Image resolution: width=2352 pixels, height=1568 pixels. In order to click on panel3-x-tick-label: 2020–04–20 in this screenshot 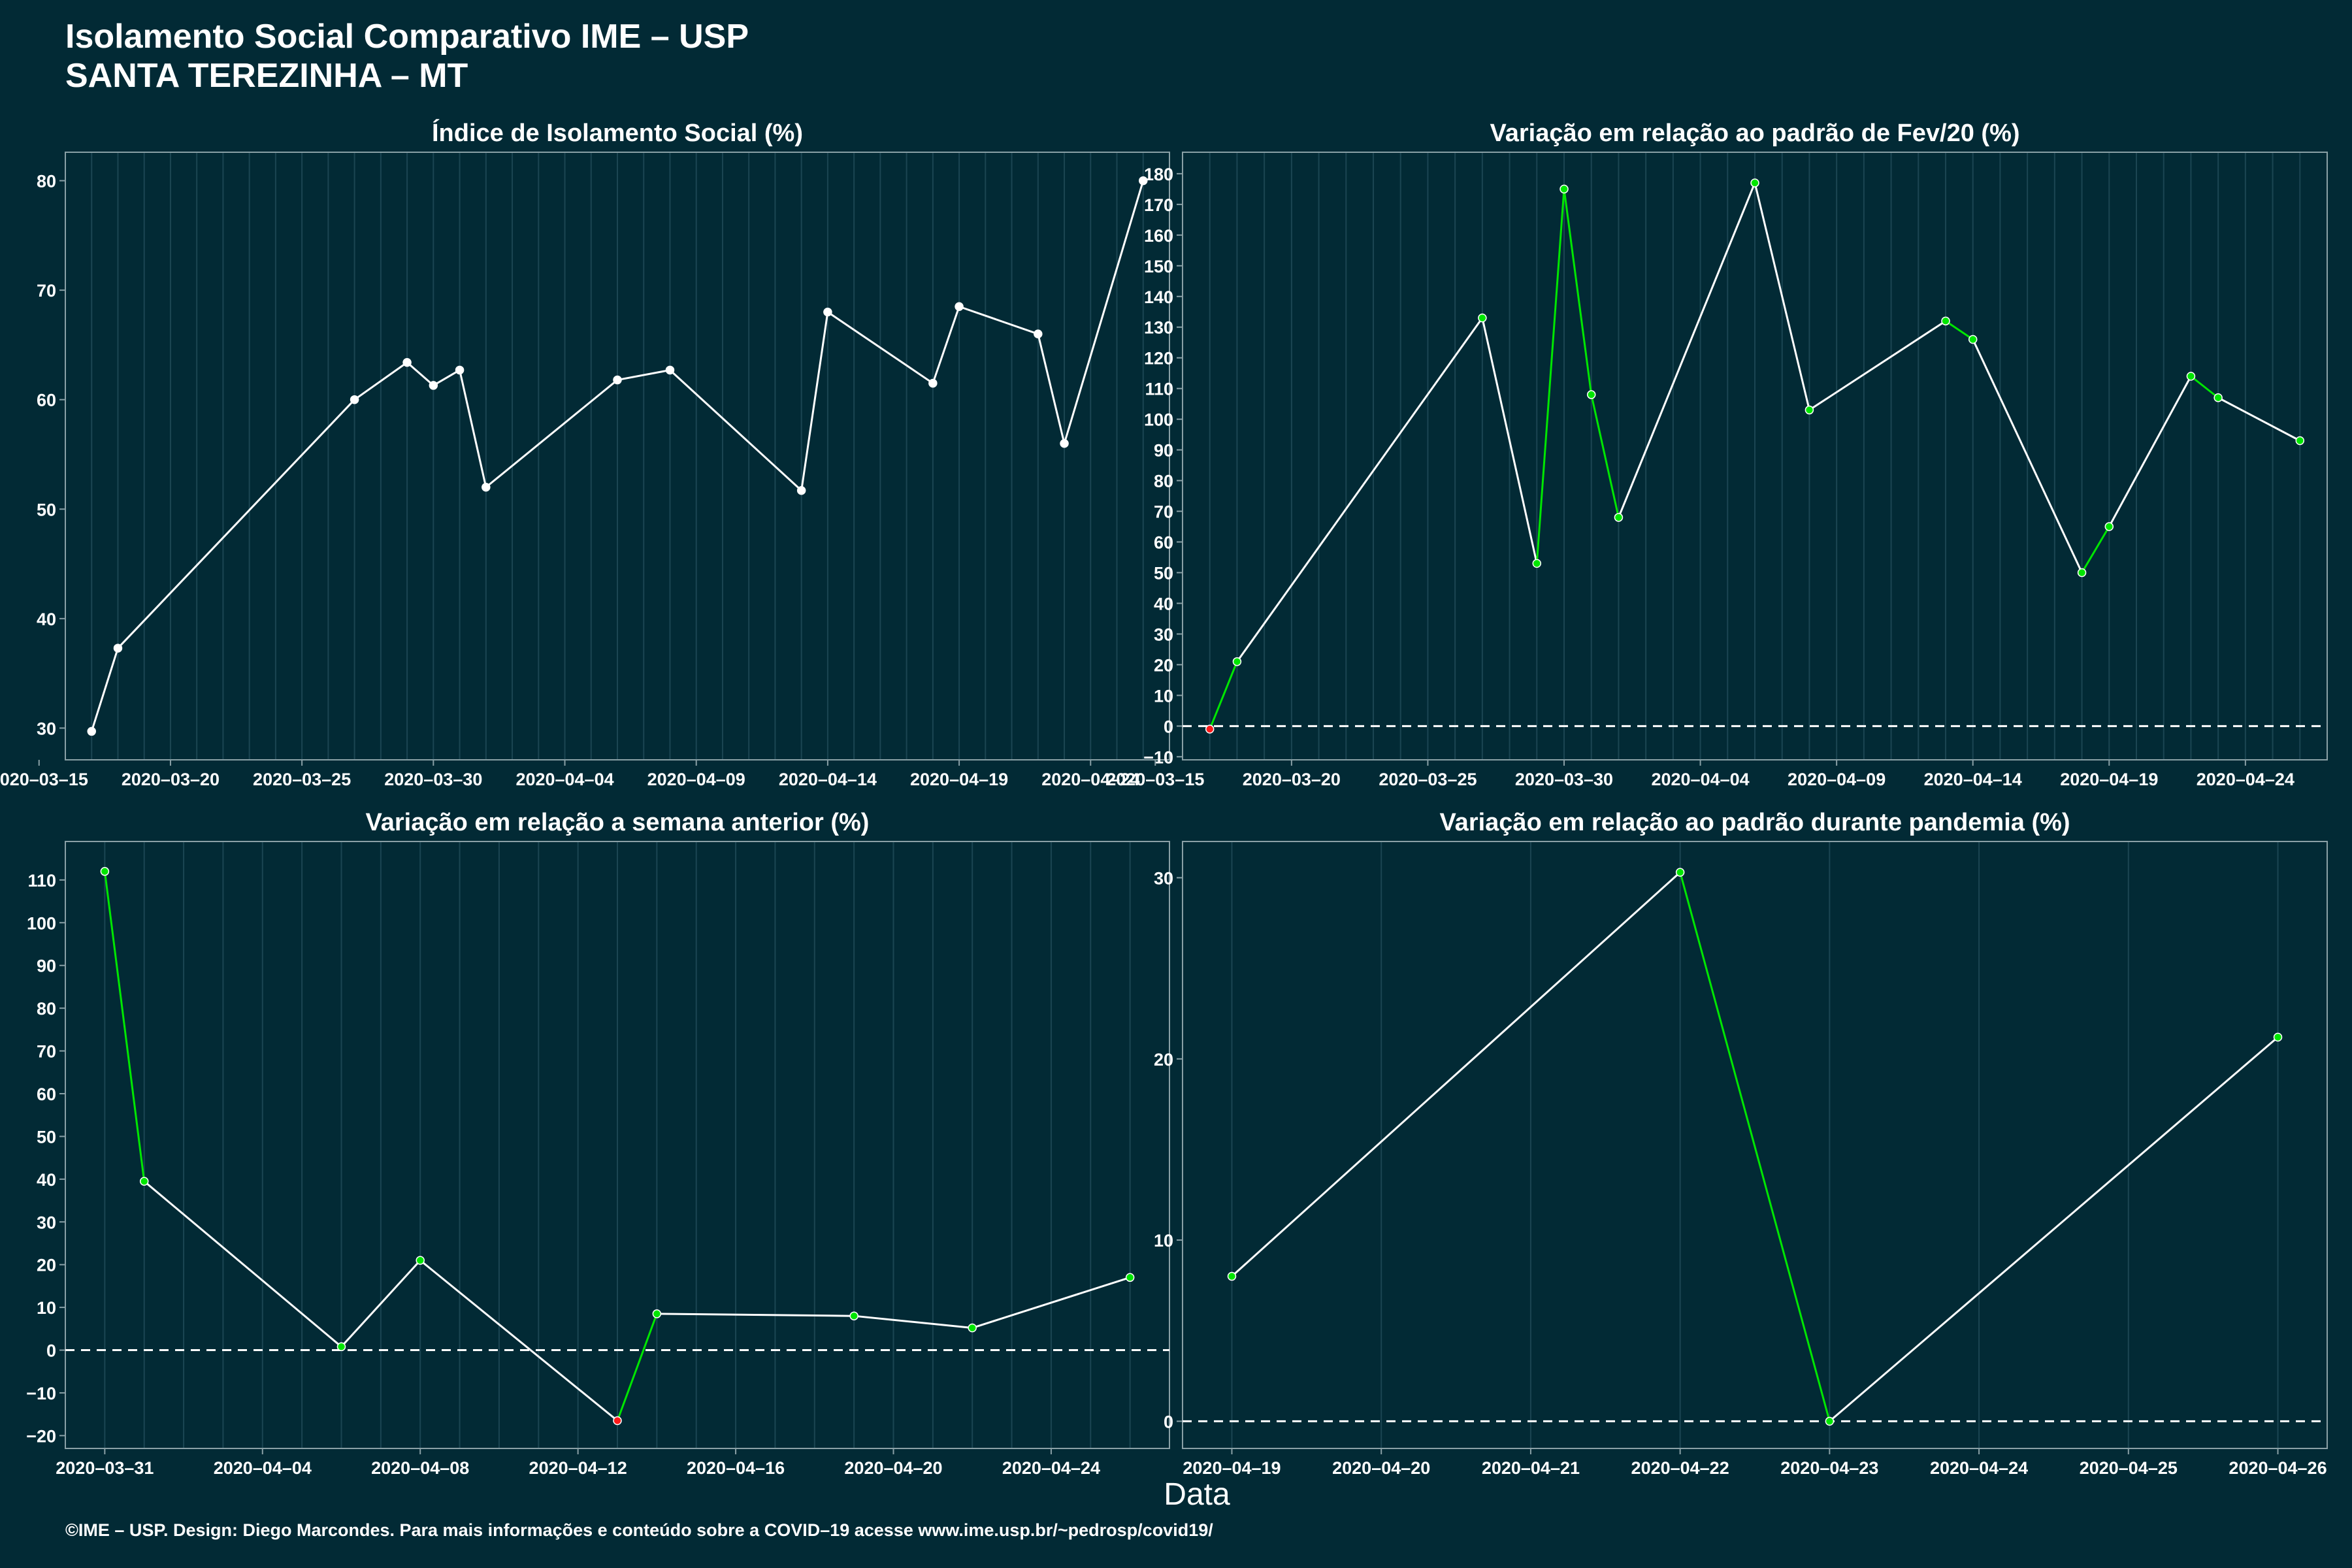, I will do `click(893, 1468)`.